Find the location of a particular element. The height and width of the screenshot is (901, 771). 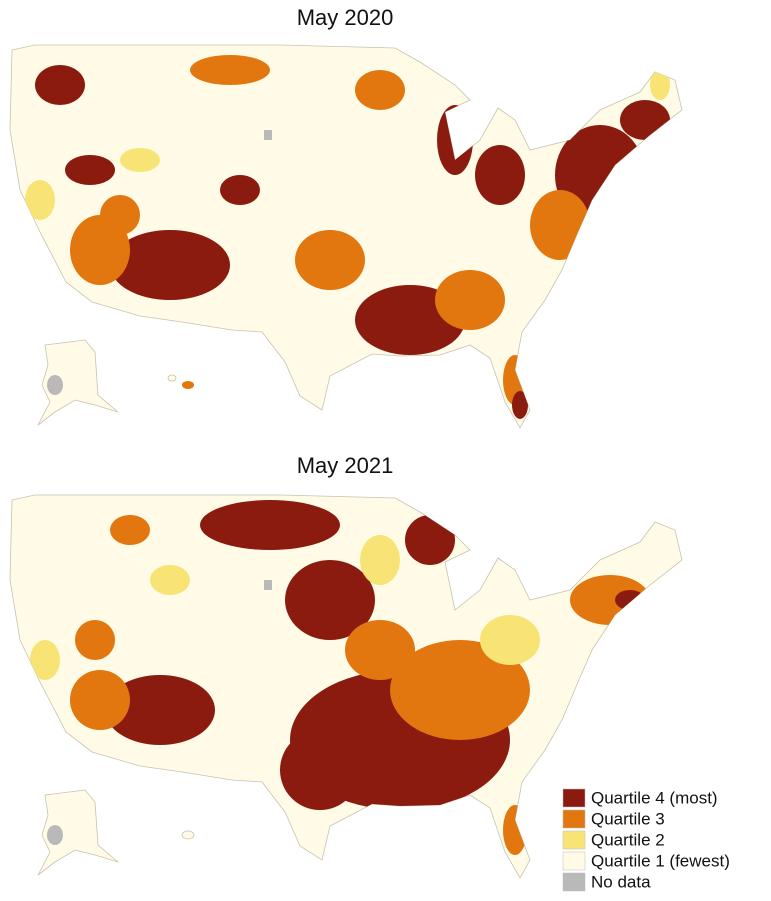

legend-label: Quartile 1 (fewest) is located at coordinates (660, 860).